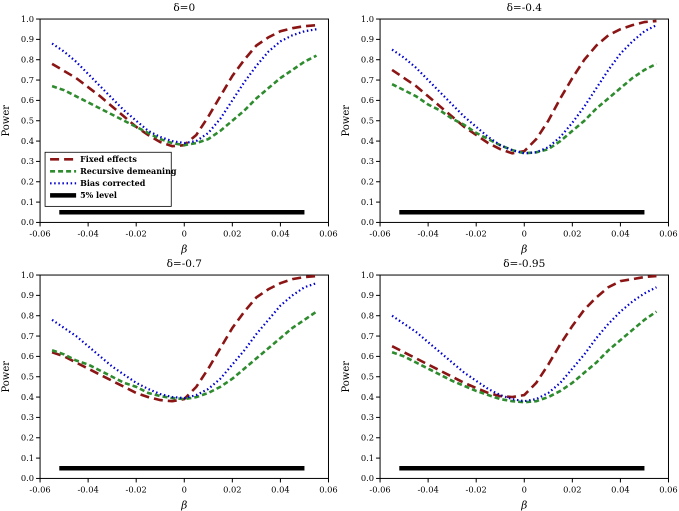  I want to click on panel-title: δ=0, so click(184, 8).